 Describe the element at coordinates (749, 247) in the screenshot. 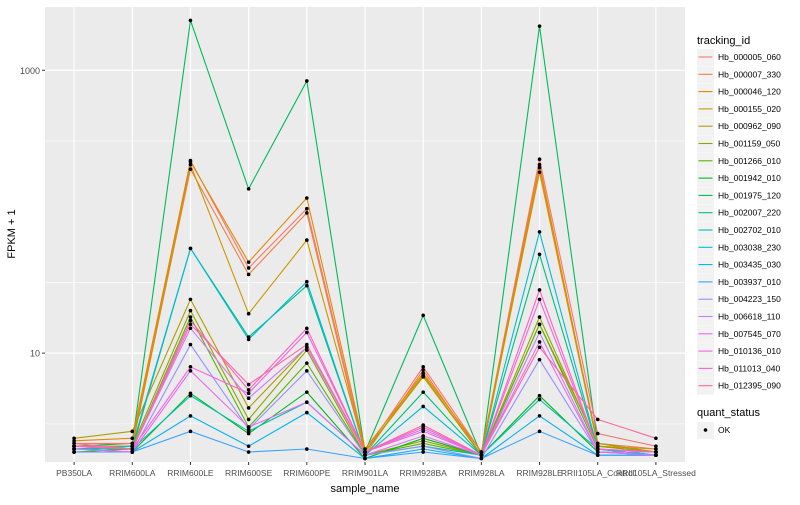

I see `legend-label: Hb_003038_230` at that location.